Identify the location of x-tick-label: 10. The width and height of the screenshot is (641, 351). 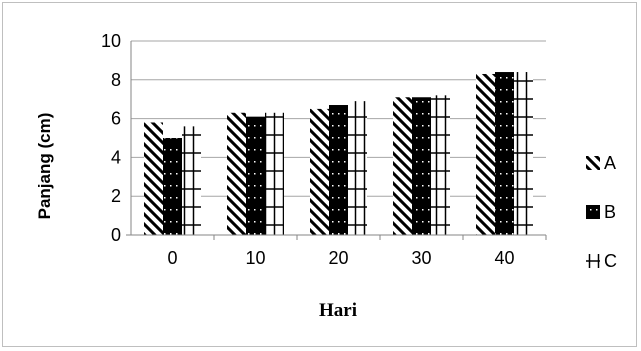
(255, 258).